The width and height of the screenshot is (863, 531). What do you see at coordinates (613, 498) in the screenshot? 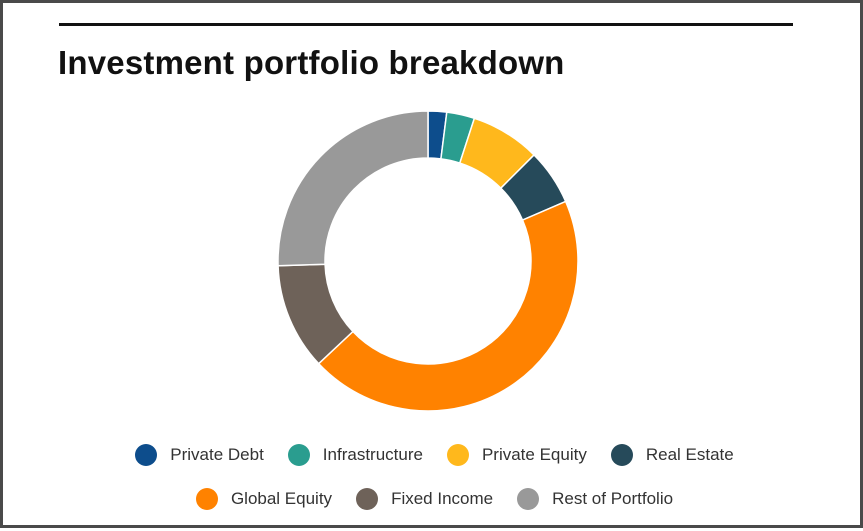
I see `legend-label: Rest of Portfolio` at bounding box center [613, 498].